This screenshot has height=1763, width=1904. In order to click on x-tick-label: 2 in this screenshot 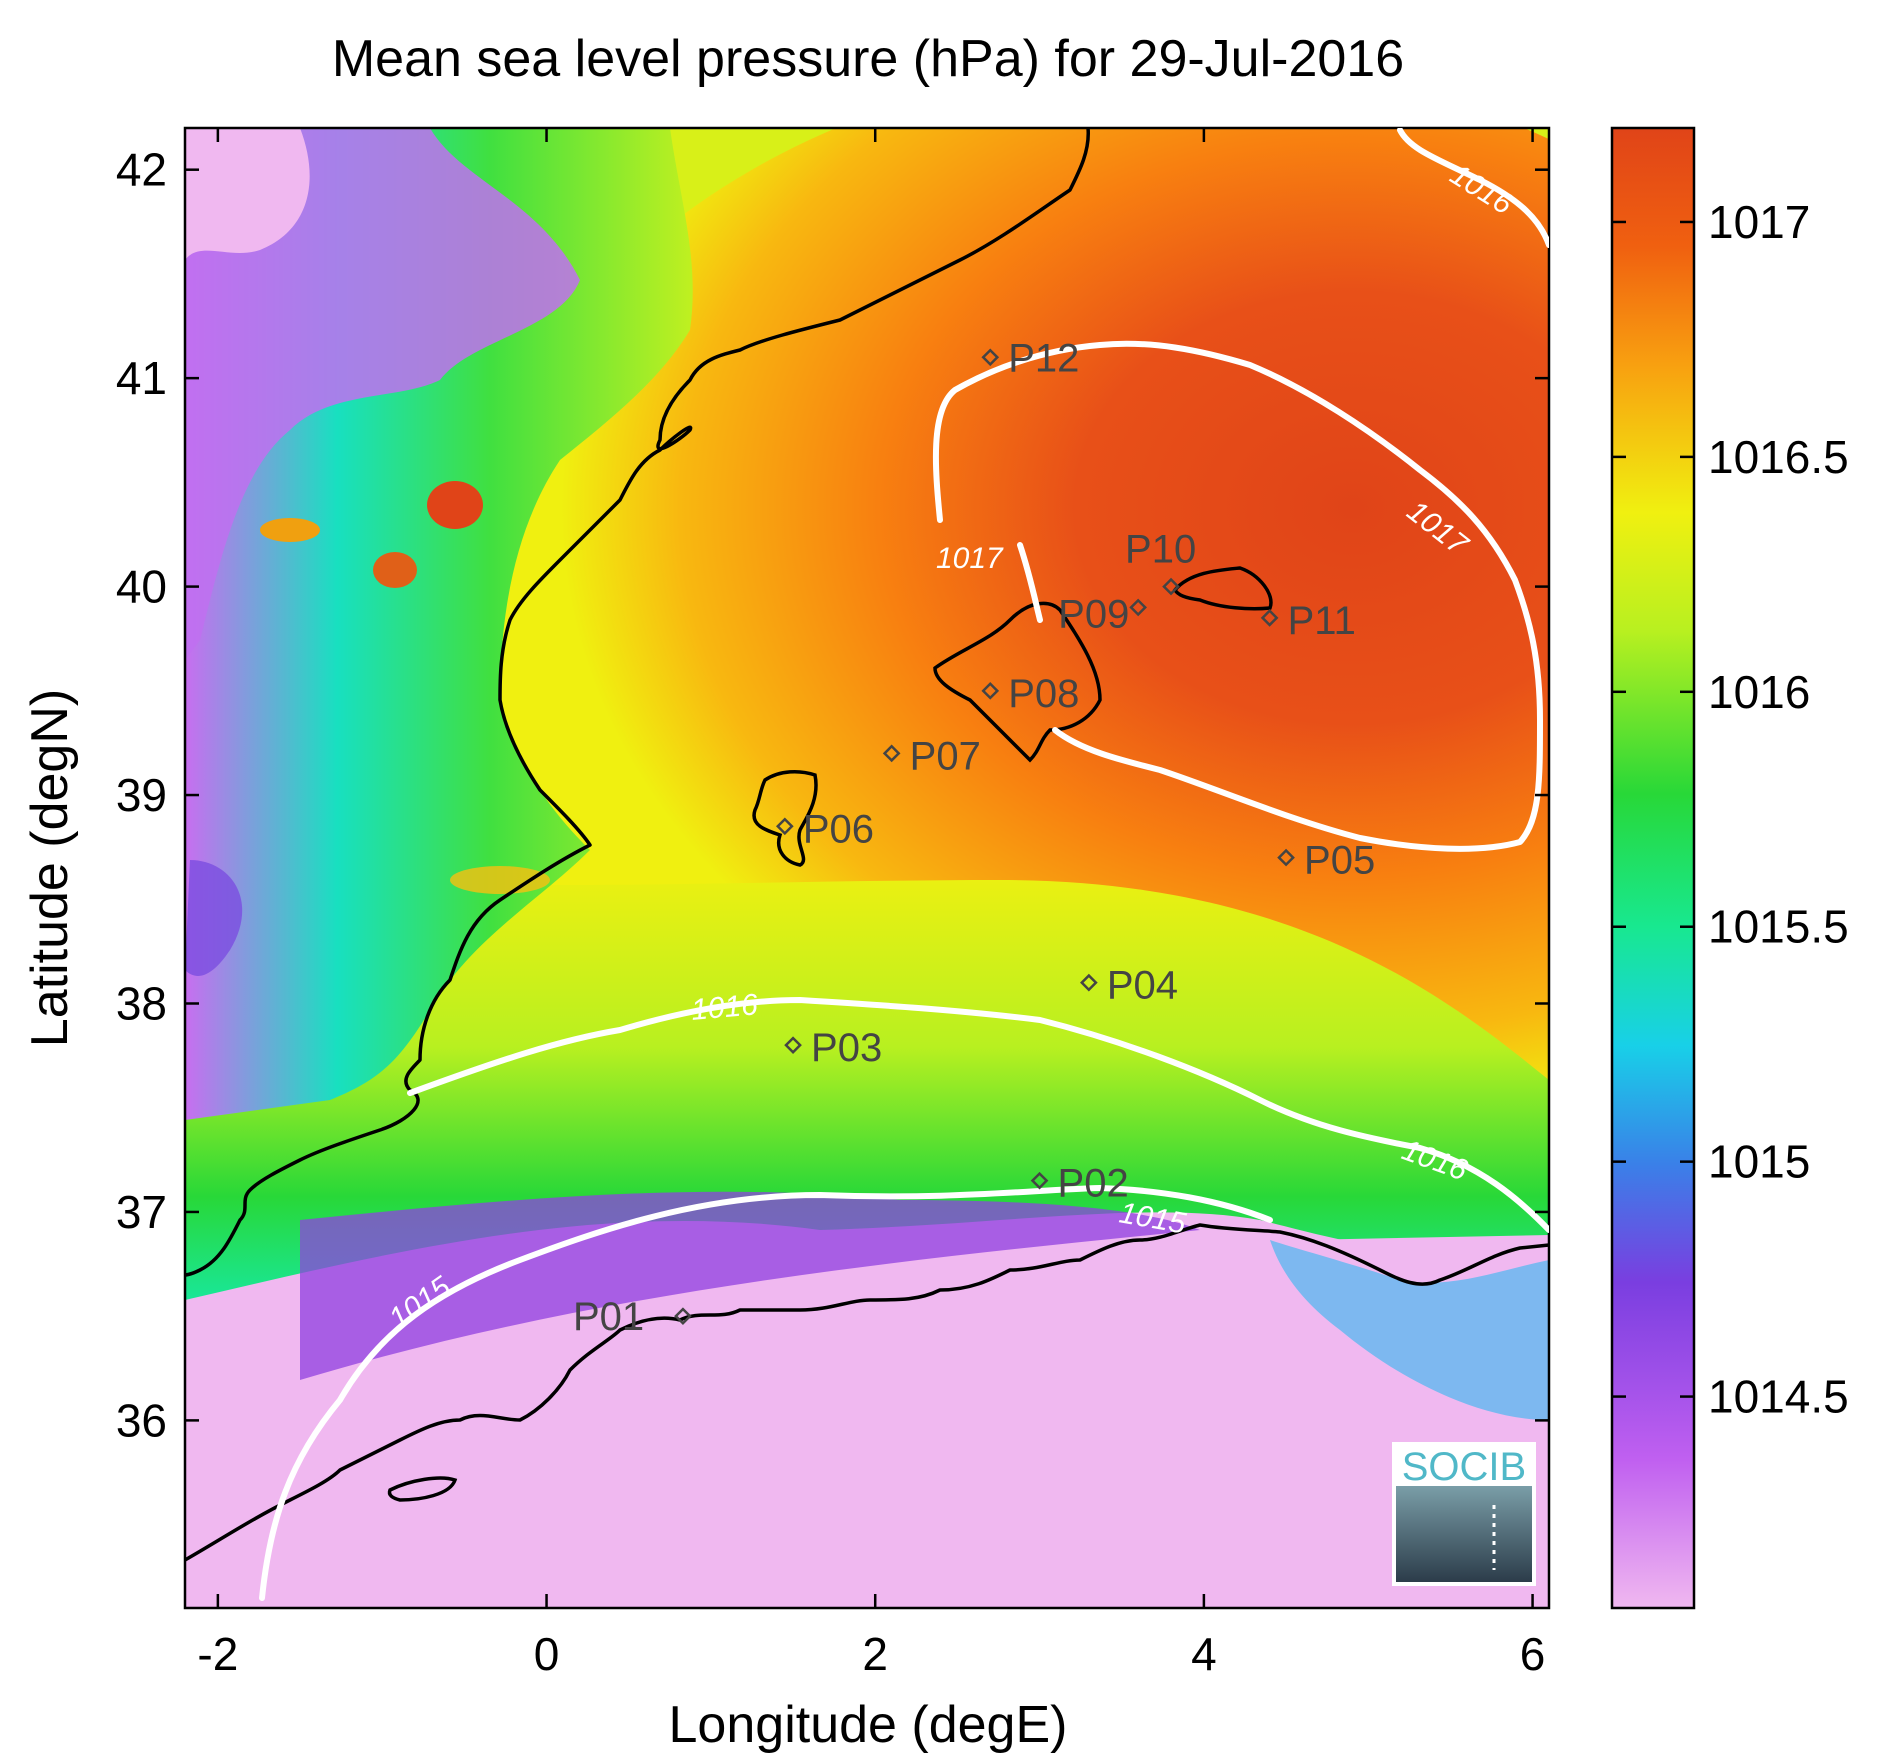, I will do `click(875, 1654)`.